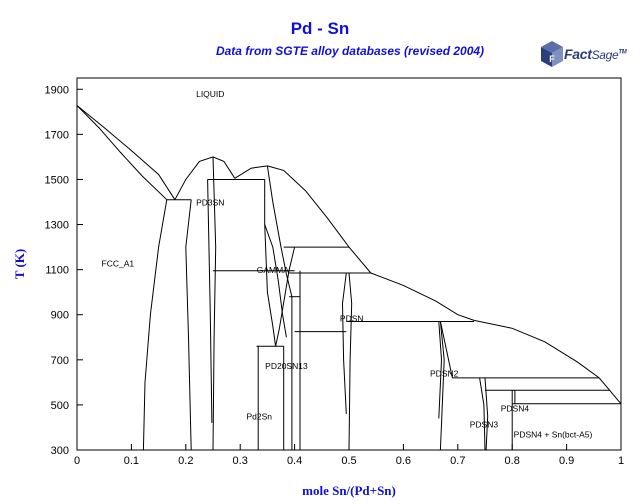 The width and height of the screenshot is (640, 504). I want to click on region-label: LIQUID, so click(210, 94).